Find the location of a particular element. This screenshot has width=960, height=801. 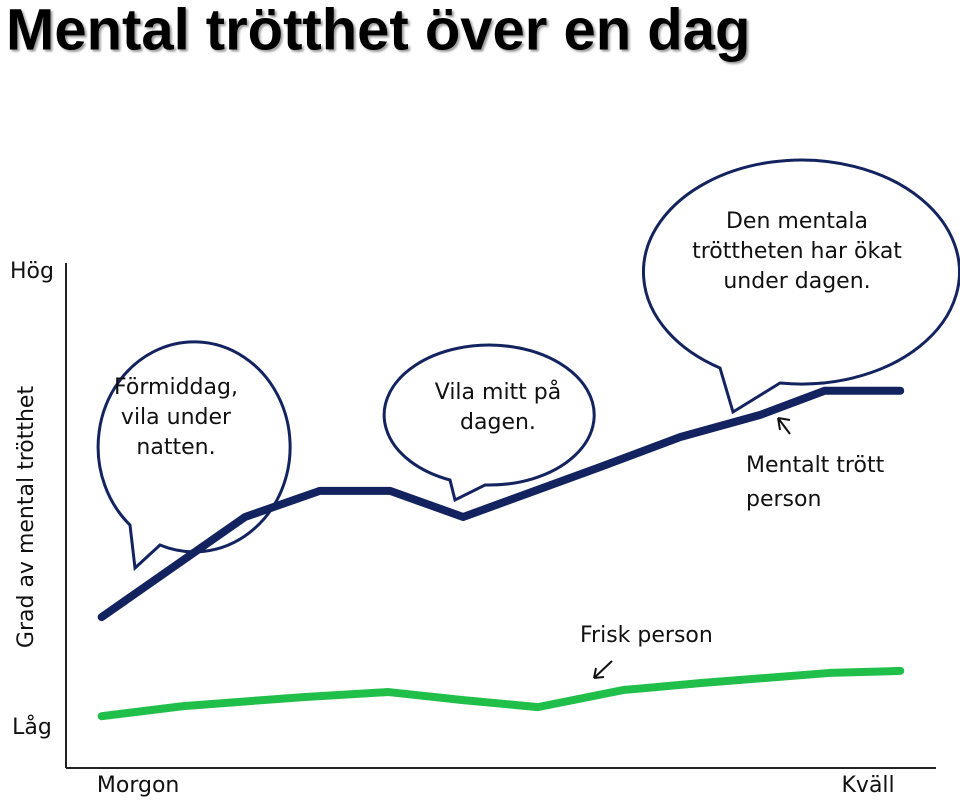

annotation: Förmiddag, is located at coordinates (176, 387).